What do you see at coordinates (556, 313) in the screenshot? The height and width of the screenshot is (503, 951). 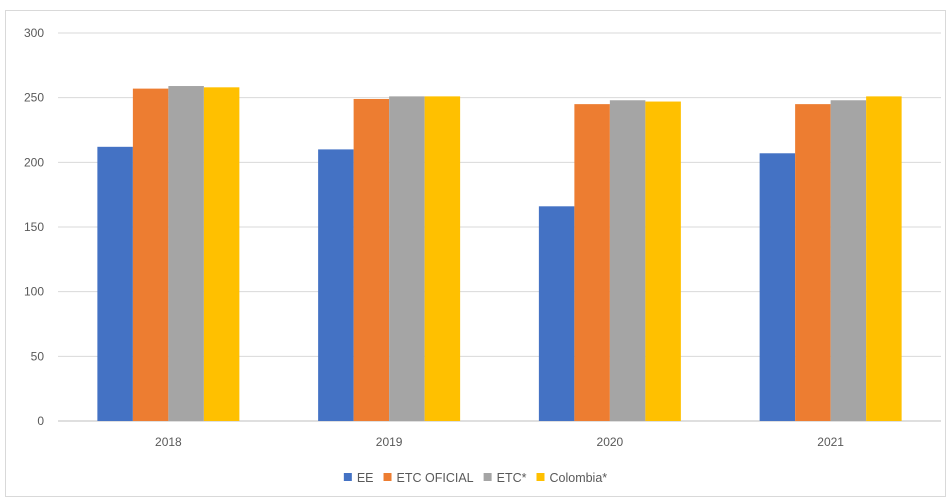 I see `bar-ee-2020` at bounding box center [556, 313].